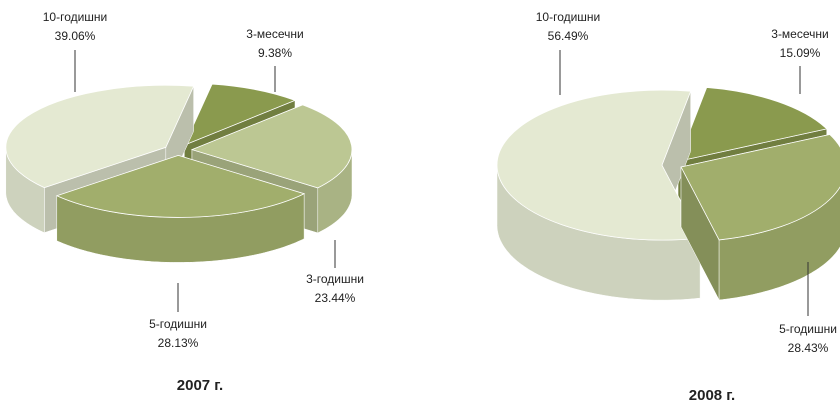  What do you see at coordinates (568, 36) in the screenshot?
I see `slice-value-label: 56.49%` at bounding box center [568, 36].